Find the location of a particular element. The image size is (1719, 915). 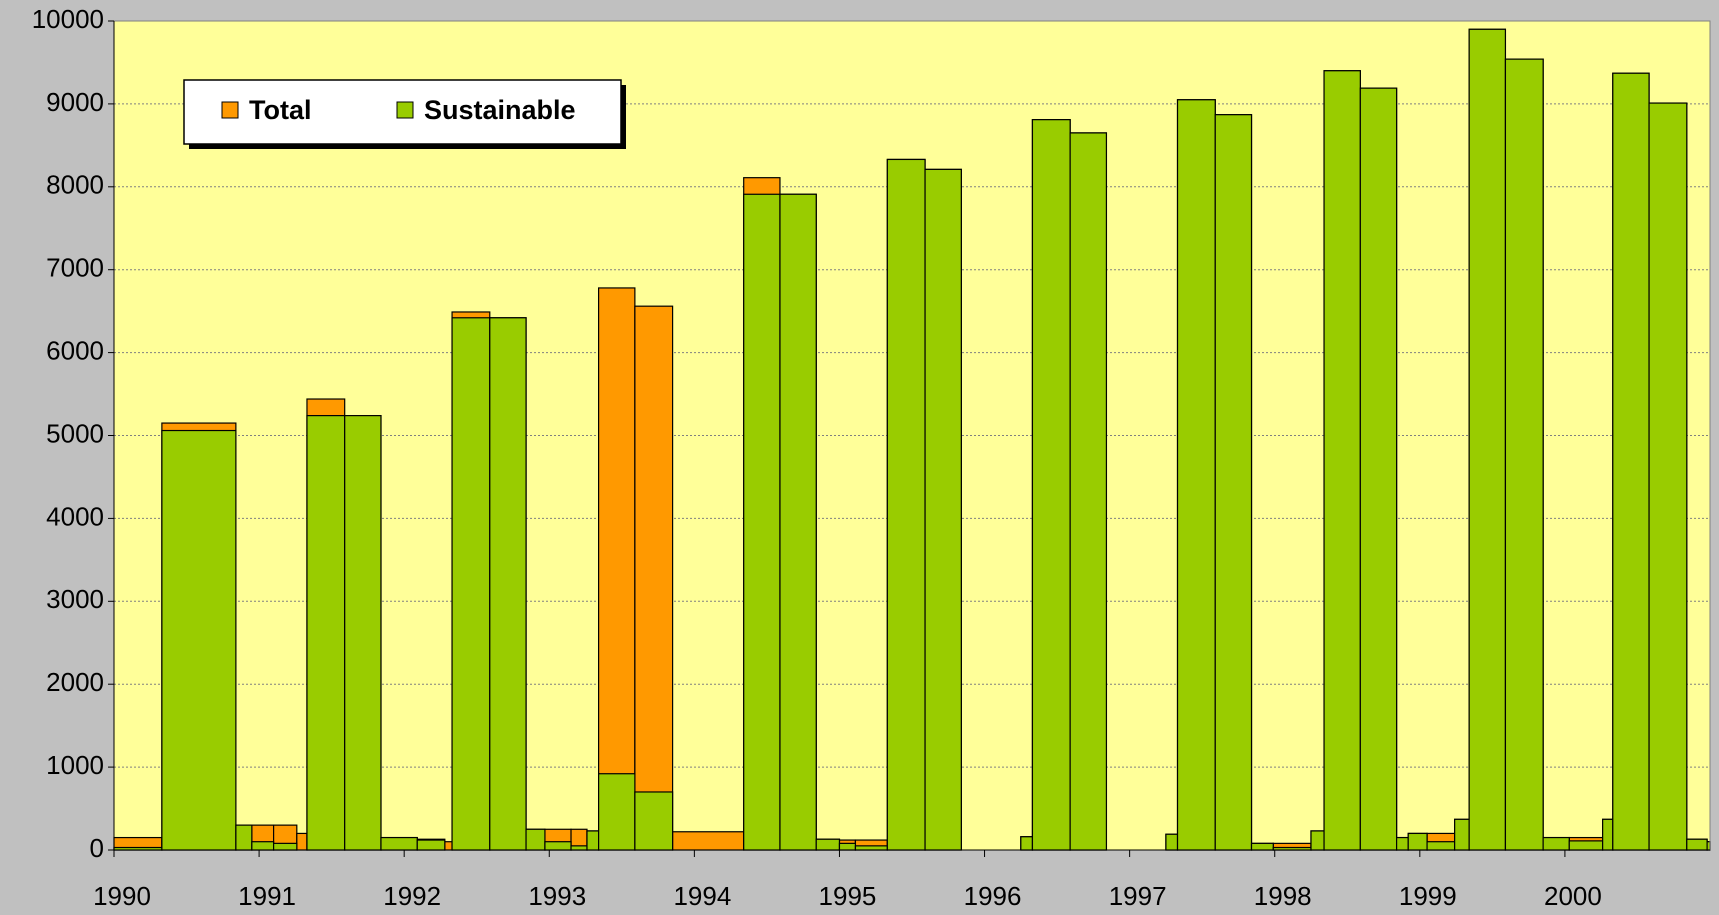

x-tick-label: 1995 is located at coordinates (848, 896).